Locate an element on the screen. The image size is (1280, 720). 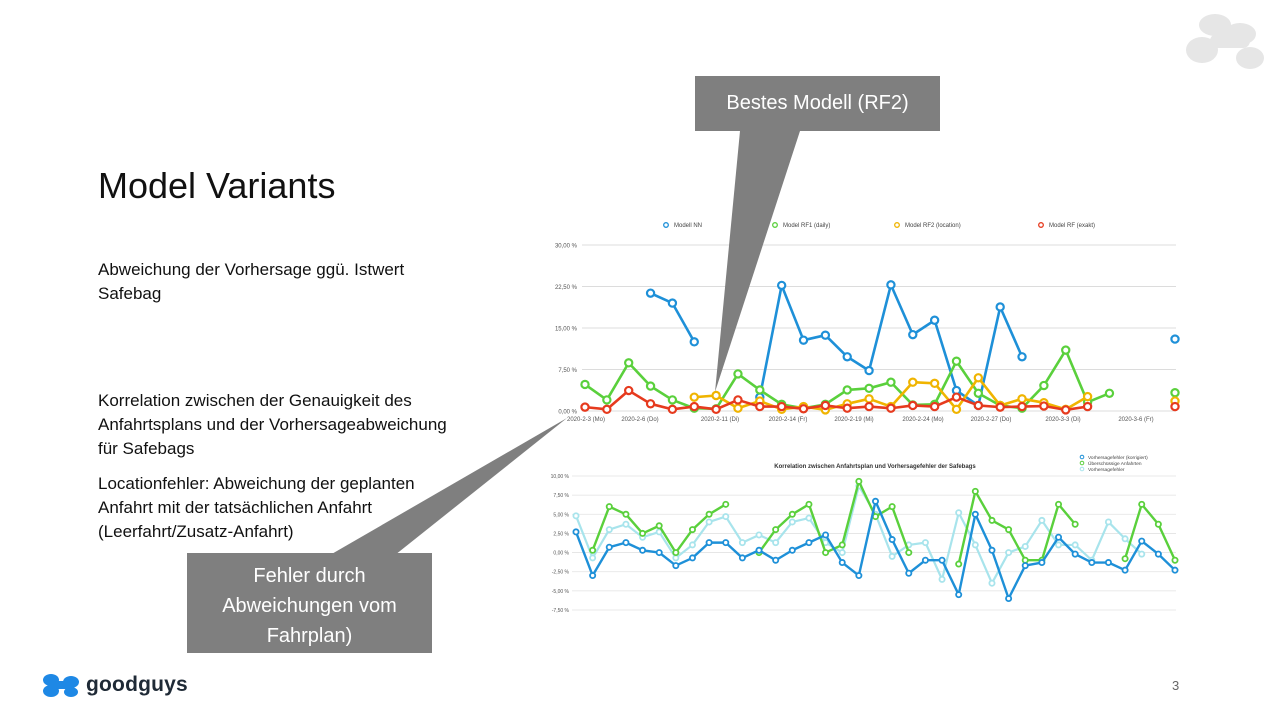
brand: goodguys is located at coordinates (115, 685).